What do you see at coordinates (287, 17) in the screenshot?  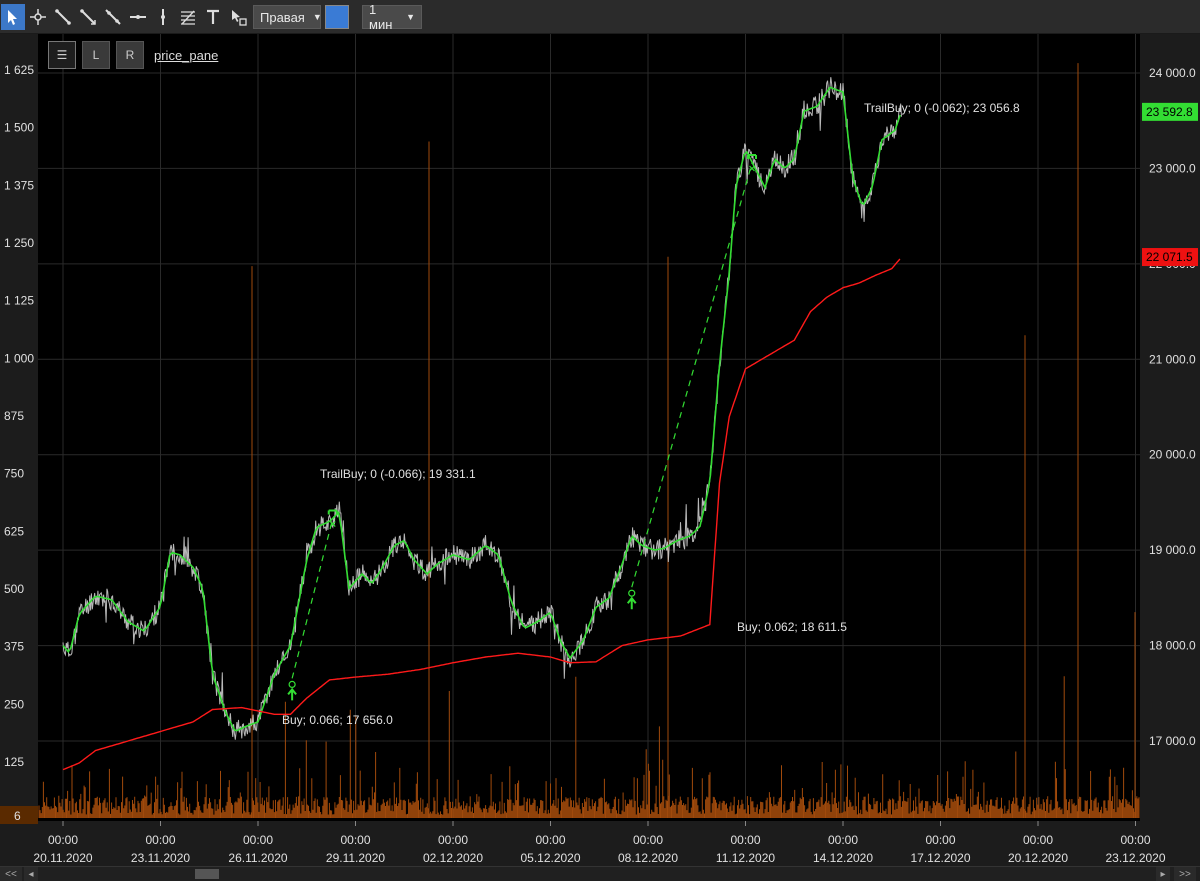 I see `axis-side-select: Правая ▼` at bounding box center [287, 17].